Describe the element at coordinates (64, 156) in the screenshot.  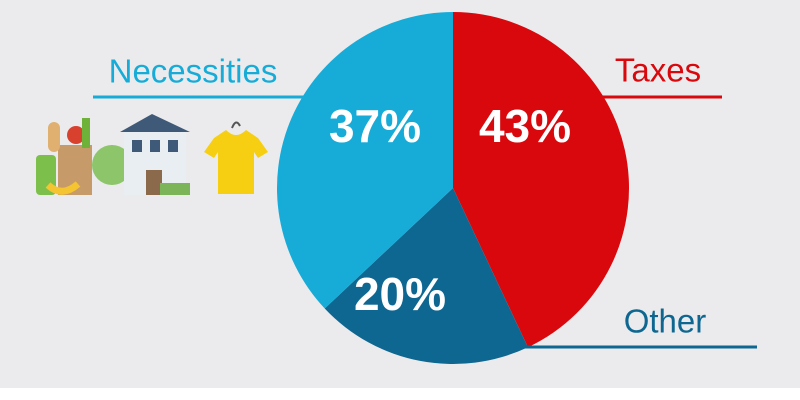
I see `grocery-icon` at that location.